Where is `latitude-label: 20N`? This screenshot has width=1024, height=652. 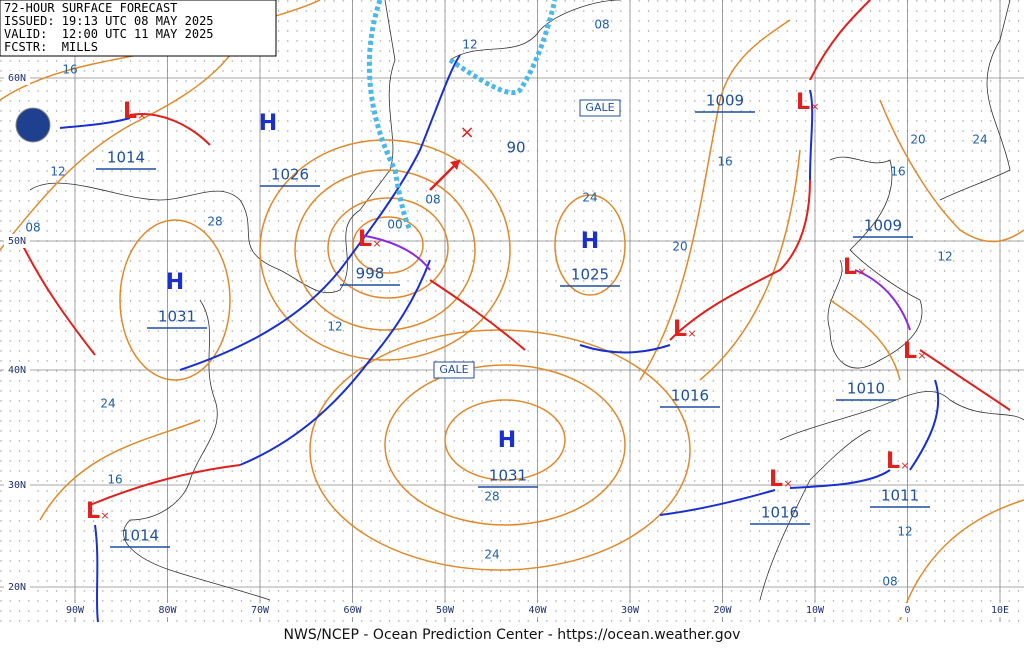 latitude-label: 20N is located at coordinates (17, 587).